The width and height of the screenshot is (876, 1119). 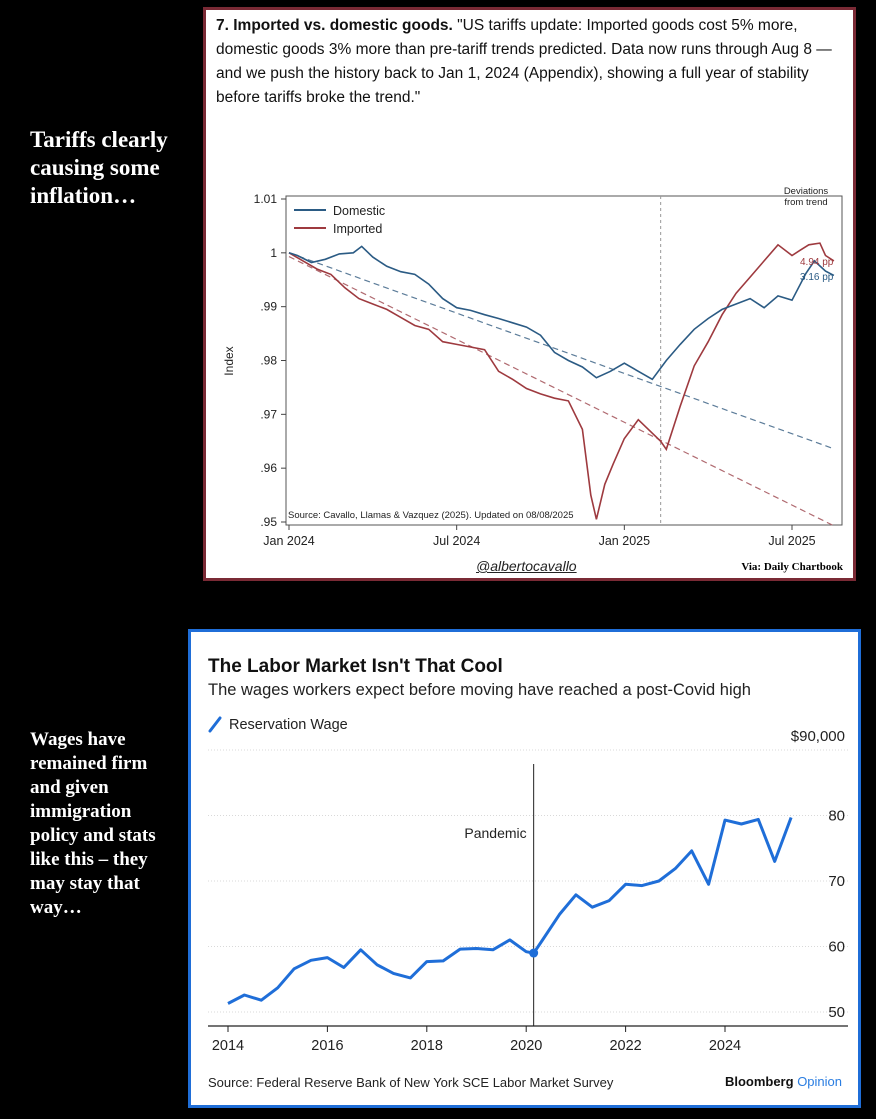 What do you see at coordinates (510, 910) in the screenshot?
I see `reservation-wage-line` at bounding box center [510, 910].